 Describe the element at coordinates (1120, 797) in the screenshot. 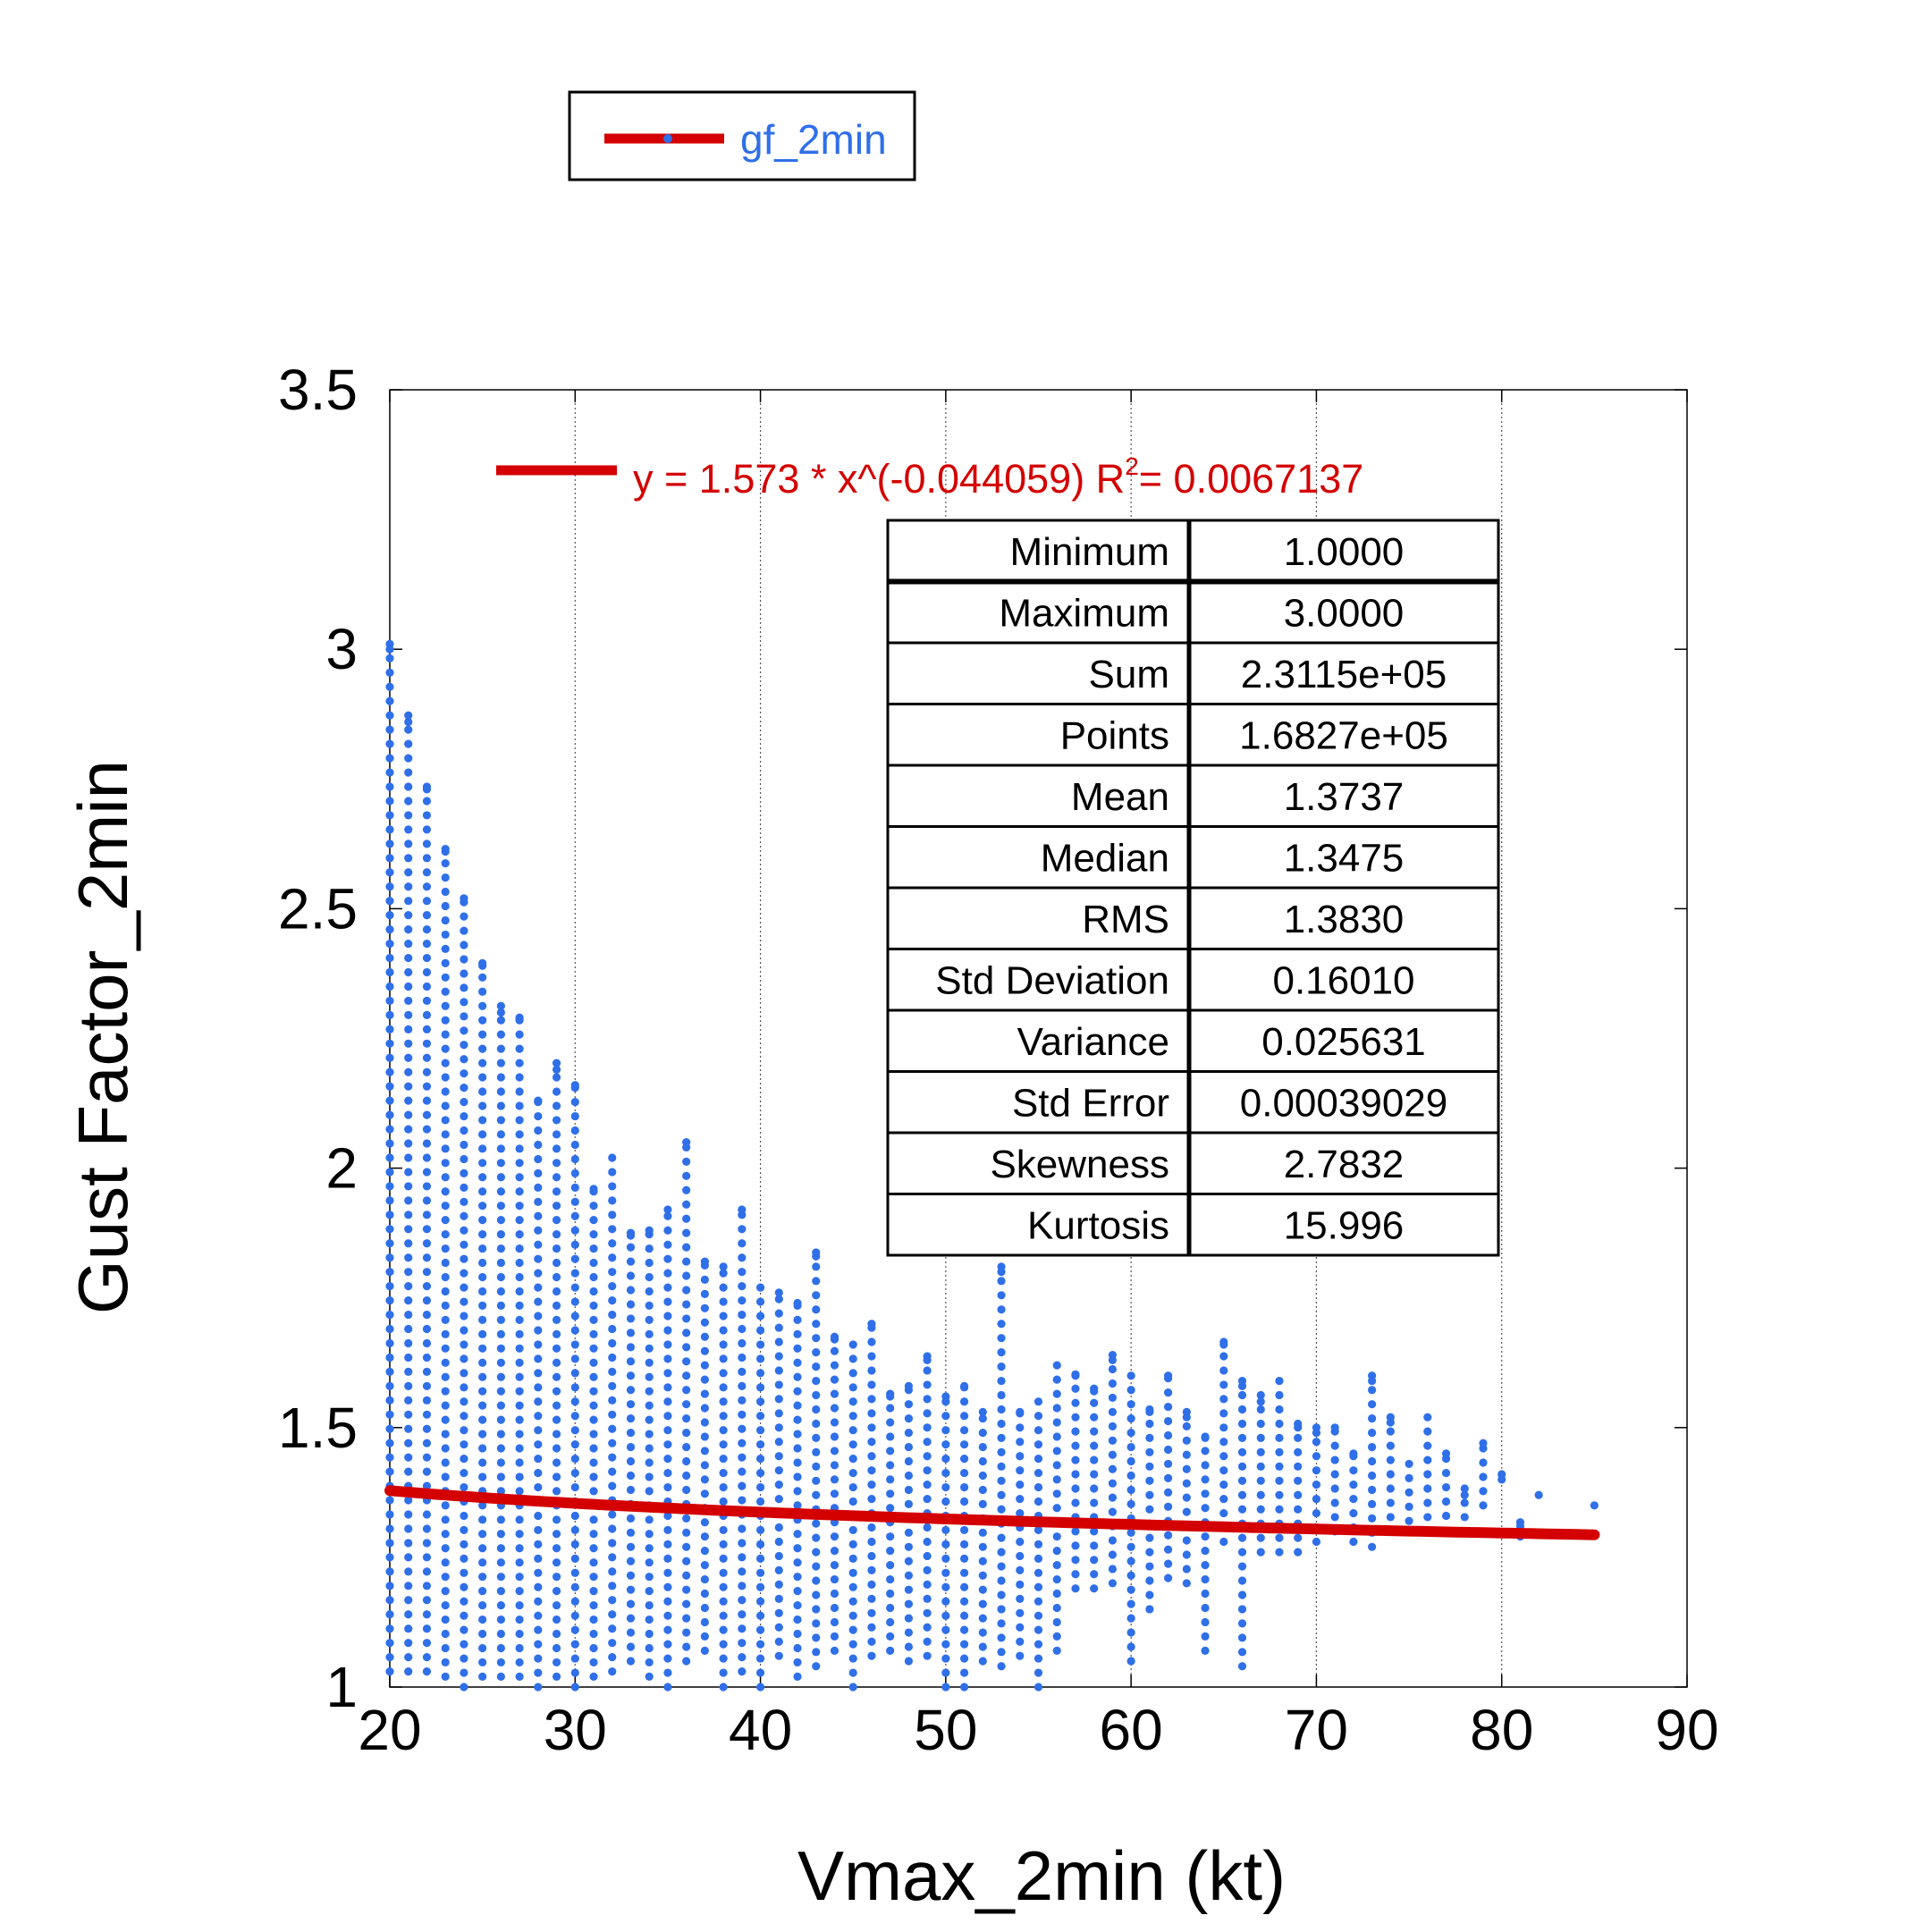

I see `stat-name: Mean` at that location.